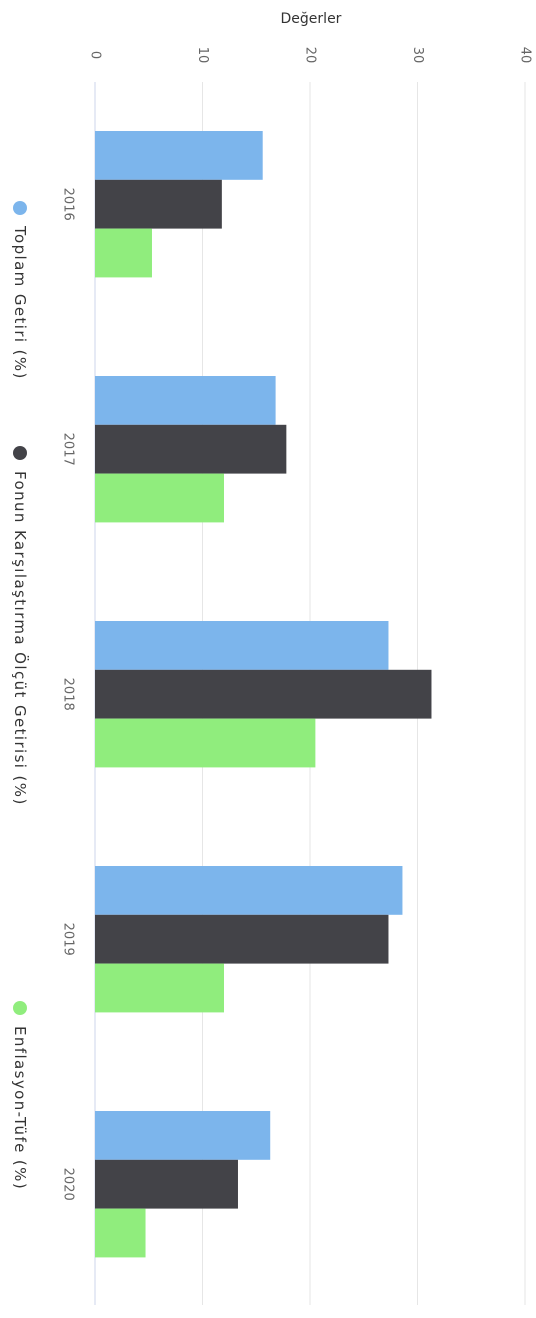 This screenshot has width=536, height=1318. I want to click on legend-item: Enflasyon-Tüfe (%), so click(20, 1095).